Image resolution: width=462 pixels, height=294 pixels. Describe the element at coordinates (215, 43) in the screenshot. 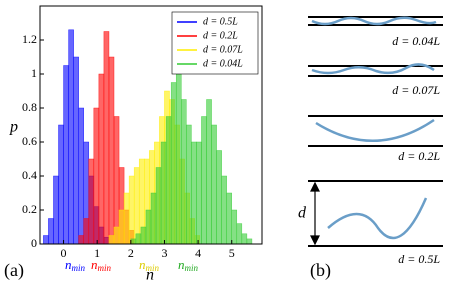

I see `legend: d = 0.5L d = 0.2L d = 0.07L d = 0.04L` at that location.